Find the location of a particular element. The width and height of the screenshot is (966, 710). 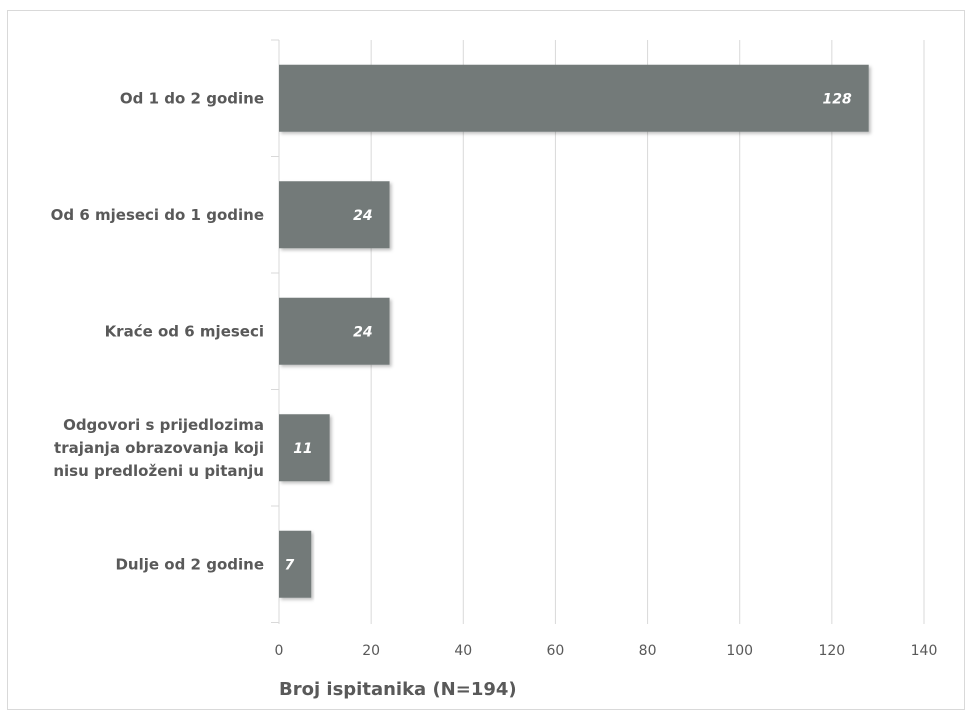

x-tick-label: 140 is located at coordinates (924, 651).